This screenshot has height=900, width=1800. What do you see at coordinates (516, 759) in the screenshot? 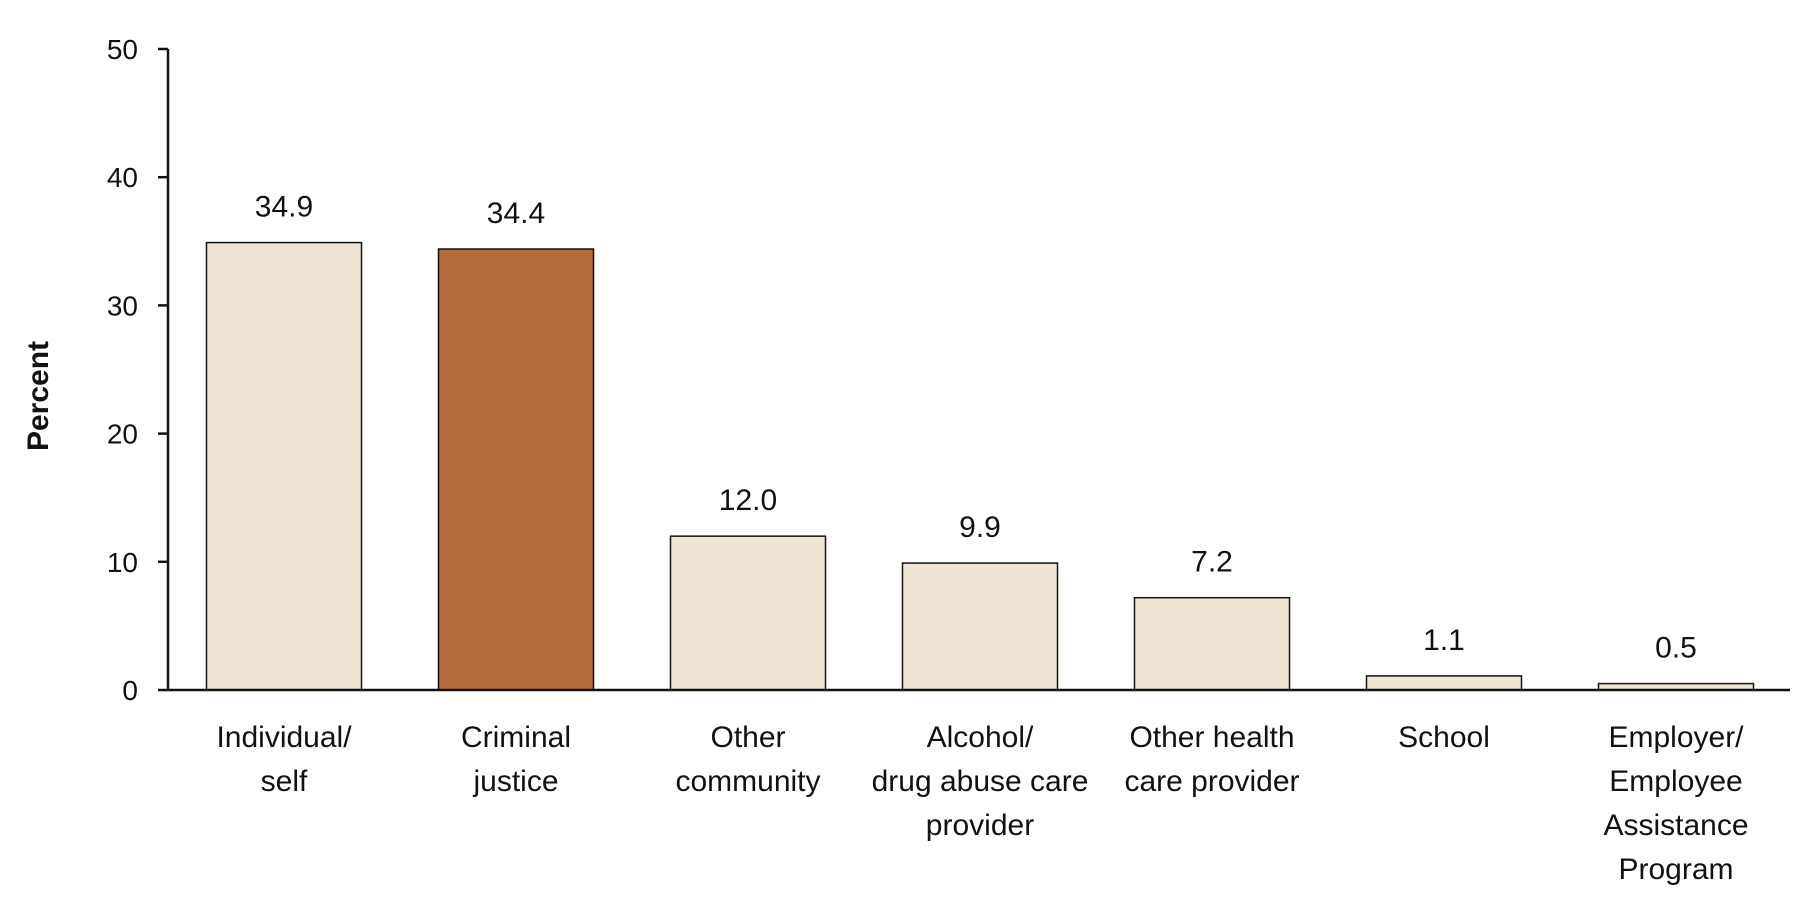
I see `category-label: Criminal justice` at bounding box center [516, 759].